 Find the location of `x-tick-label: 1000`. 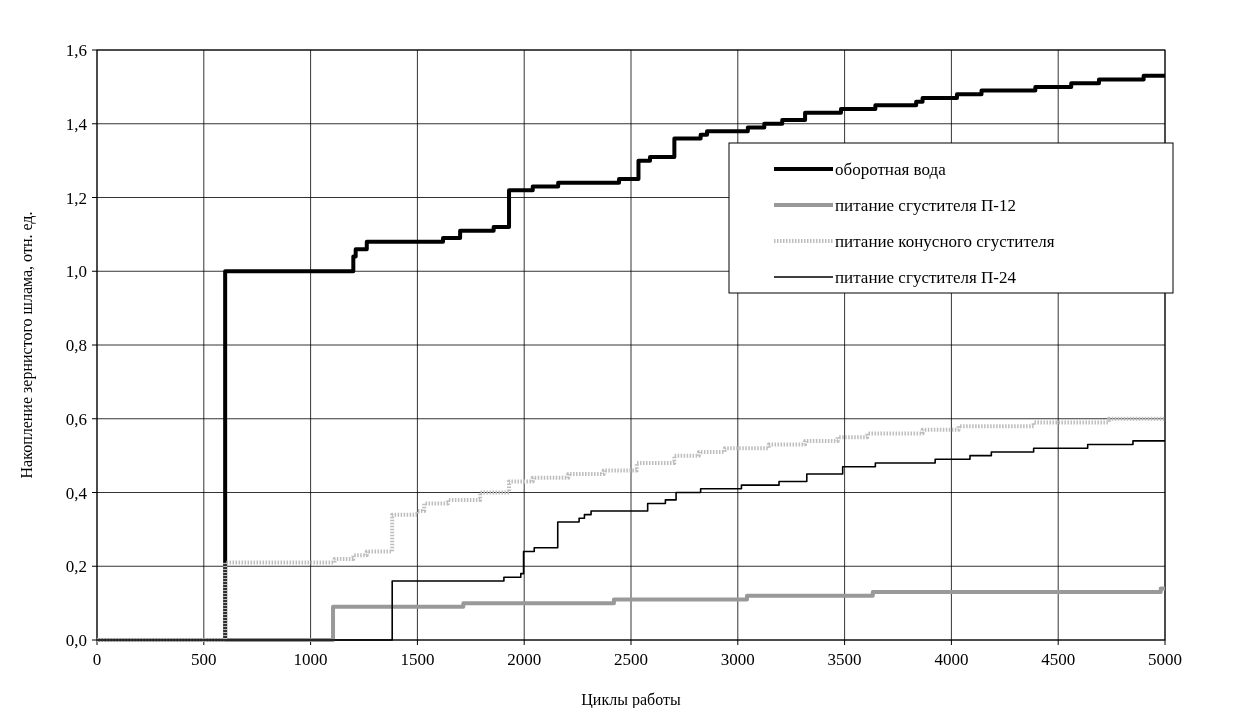

x-tick-label: 1000 is located at coordinates (310, 659).